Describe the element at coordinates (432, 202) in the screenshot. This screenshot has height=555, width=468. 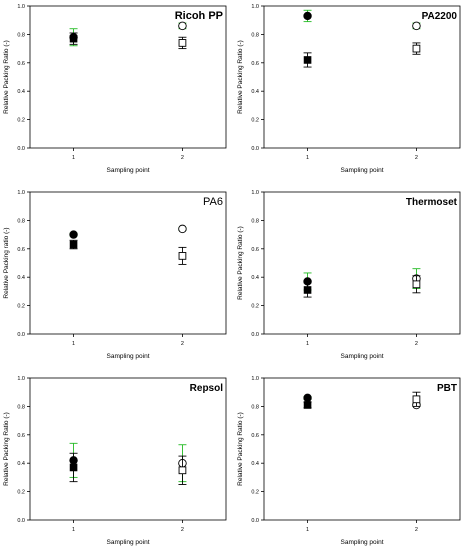
I see `panel-title: Thermoset` at that location.